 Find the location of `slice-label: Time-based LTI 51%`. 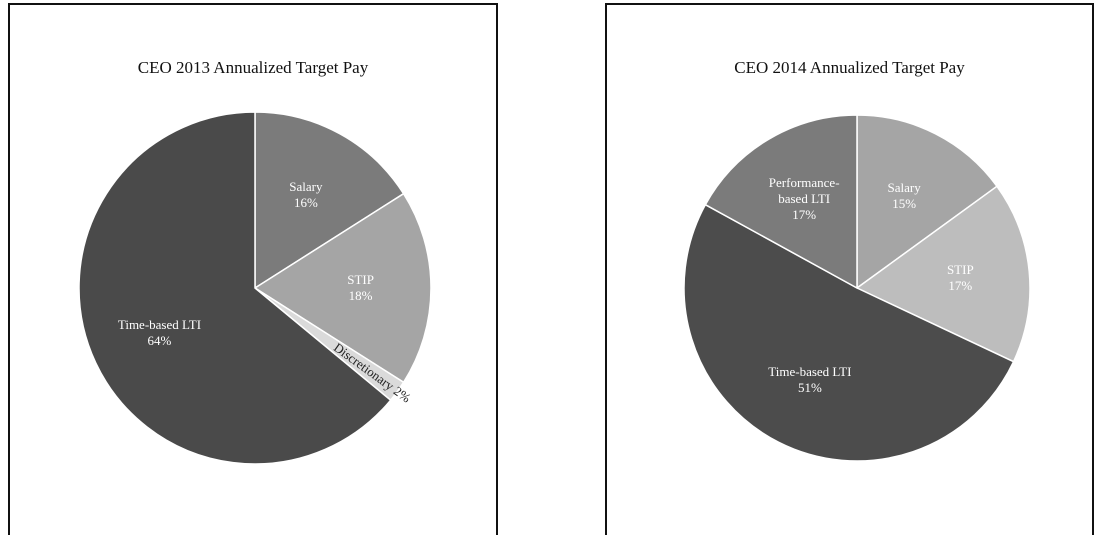

slice-label: Time-based LTI 51% is located at coordinates (810, 380).